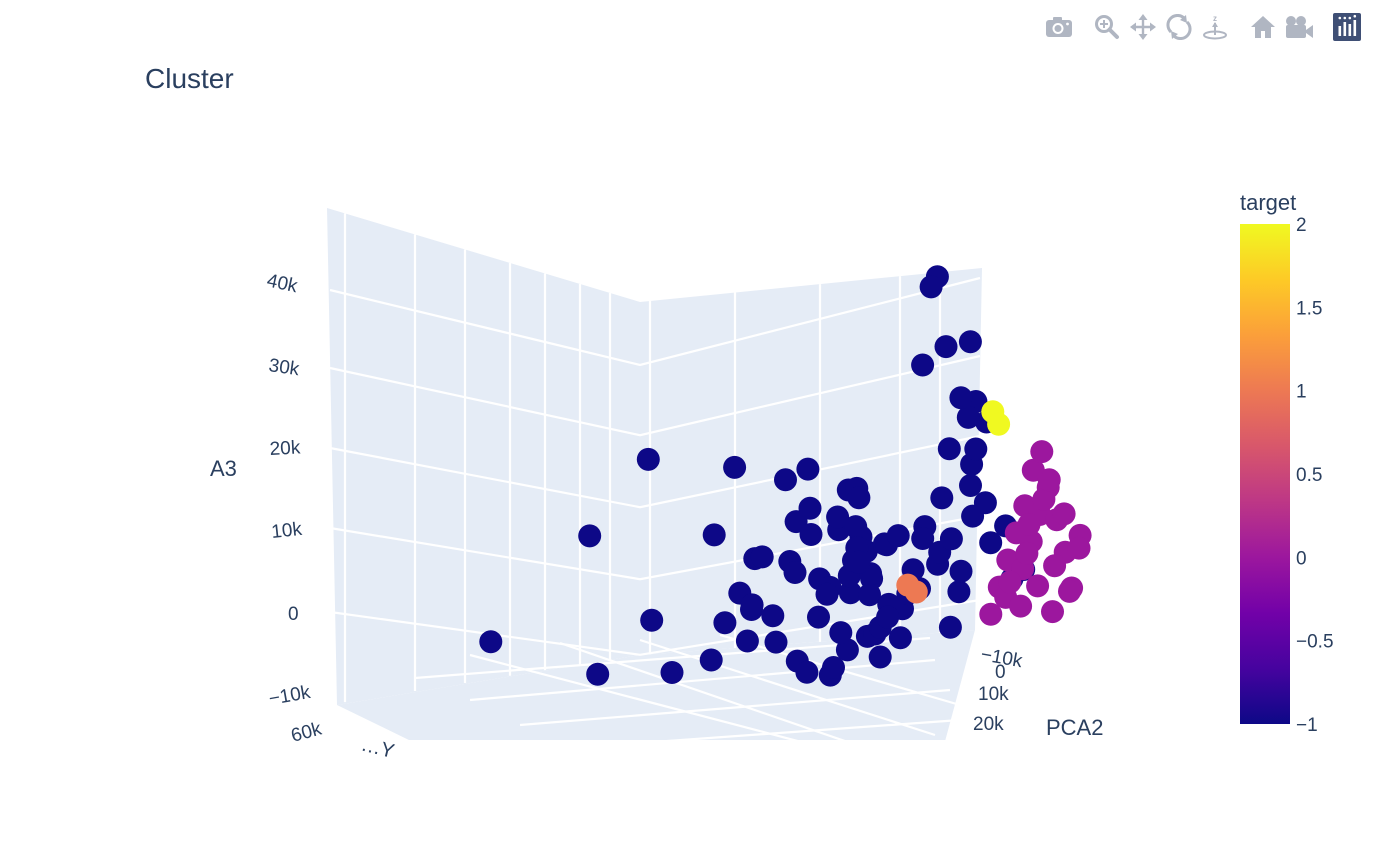  I want to click on turntable-rotation-icon: z, so click(1215, 27).